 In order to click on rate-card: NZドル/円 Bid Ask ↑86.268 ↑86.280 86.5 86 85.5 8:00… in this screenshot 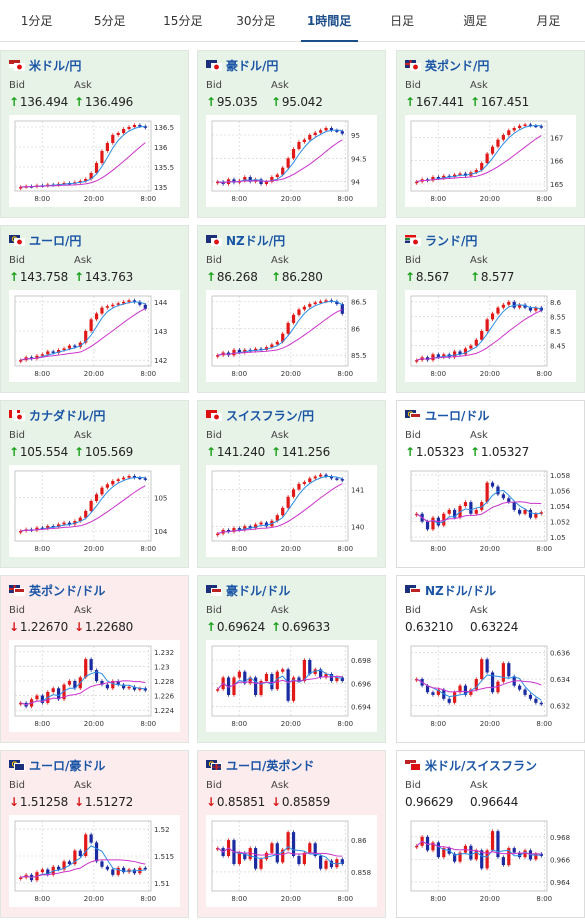, I will do `click(291, 309)`.